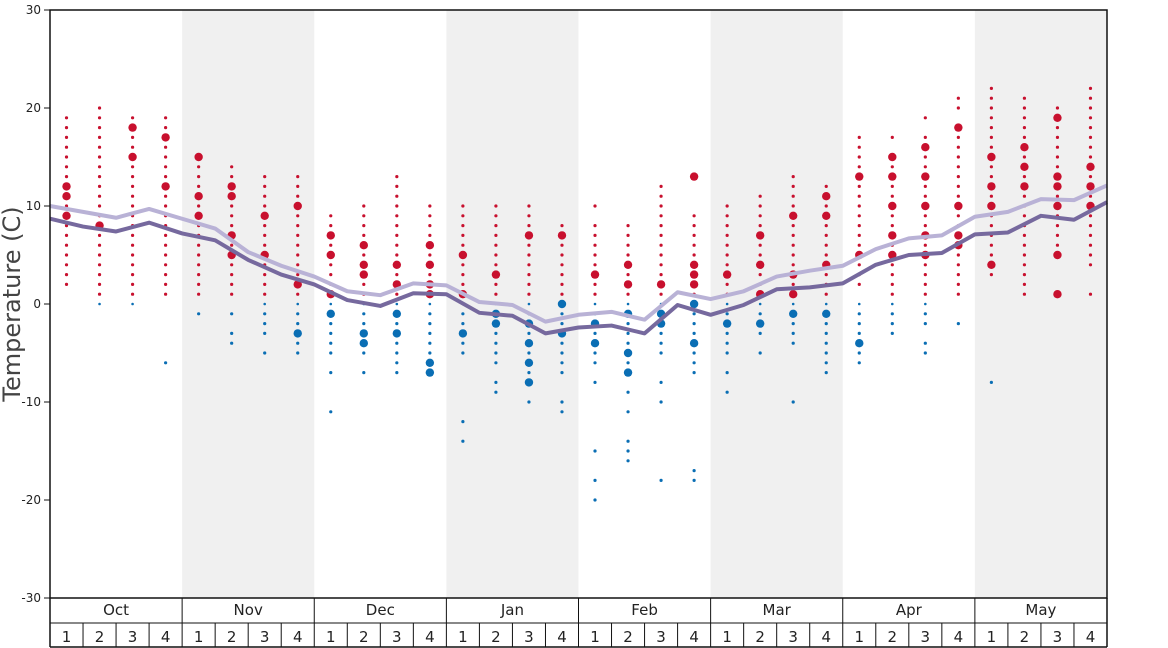 The height and width of the screenshot is (648, 1168). What do you see at coordinates (1040, 610) in the screenshot?
I see `month-label: May` at bounding box center [1040, 610].